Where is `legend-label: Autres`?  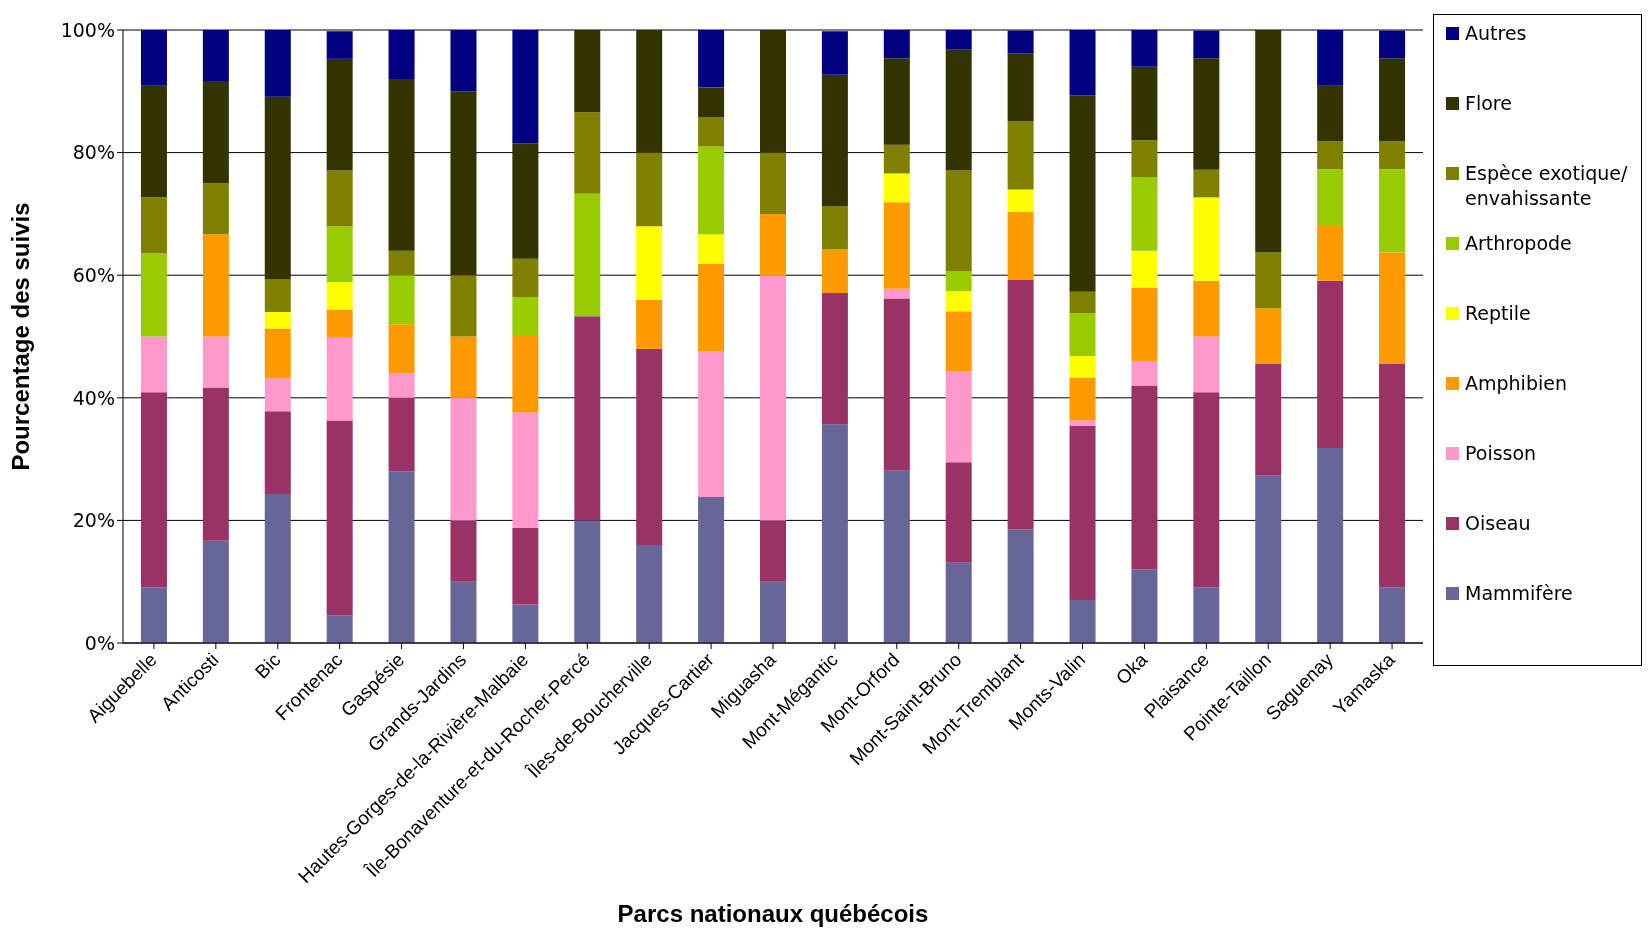 legend-label: Autres is located at coordinates (1496, 33).